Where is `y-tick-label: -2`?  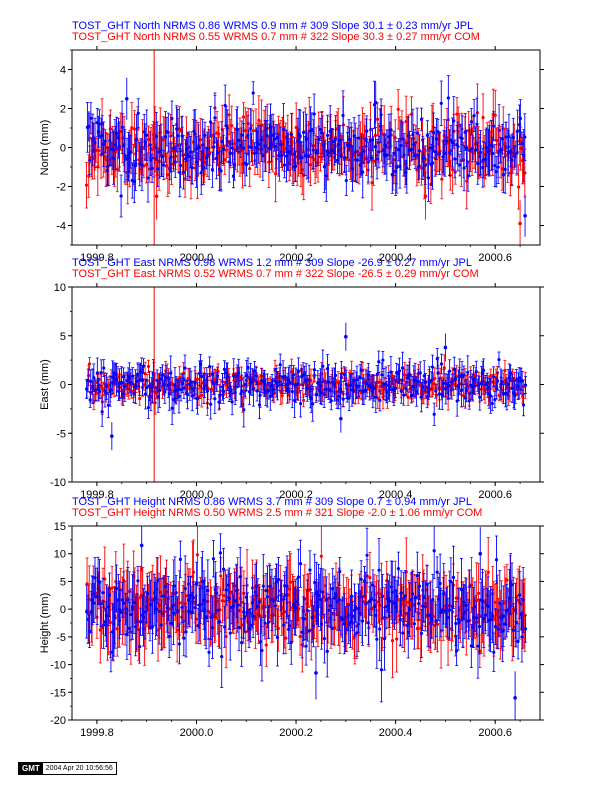
y-tick-label: -2 is located at coordinates (61, 188).